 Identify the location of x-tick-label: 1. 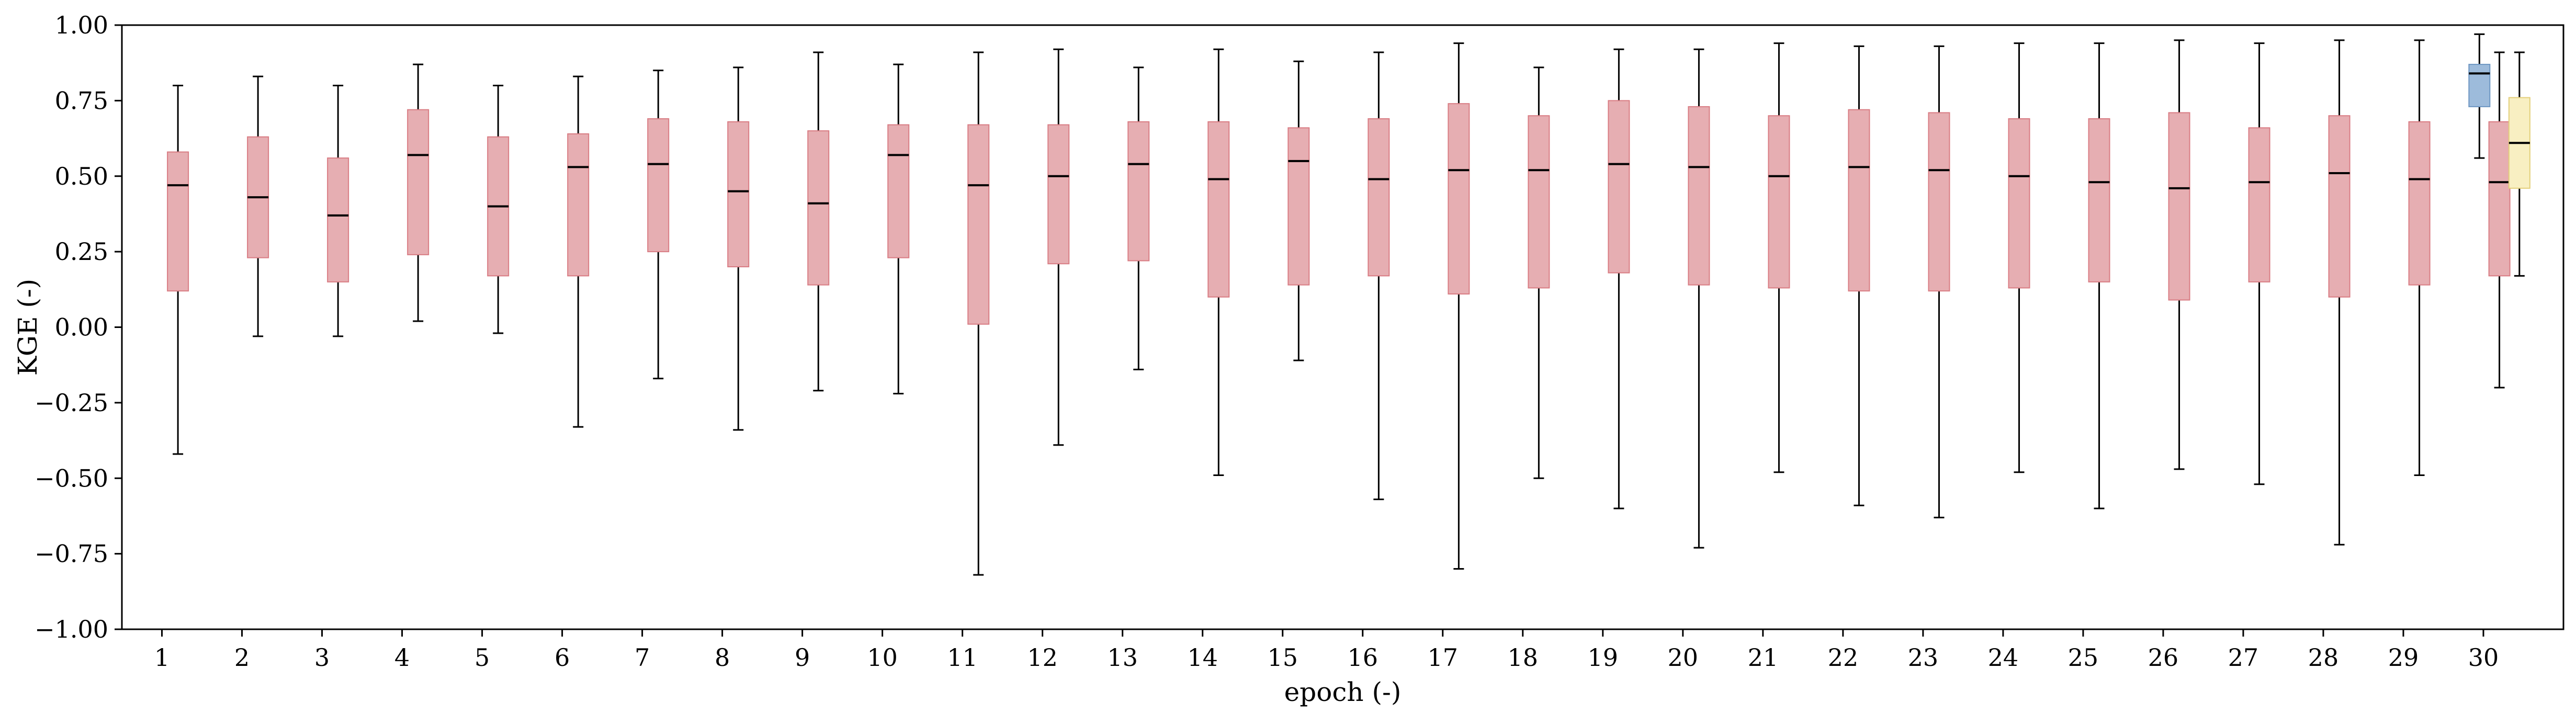
(162, 657).